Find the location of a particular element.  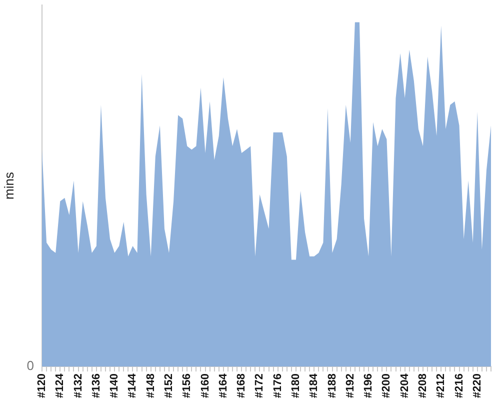

x-tick-label: #152 is located at coordinates (169, 386).